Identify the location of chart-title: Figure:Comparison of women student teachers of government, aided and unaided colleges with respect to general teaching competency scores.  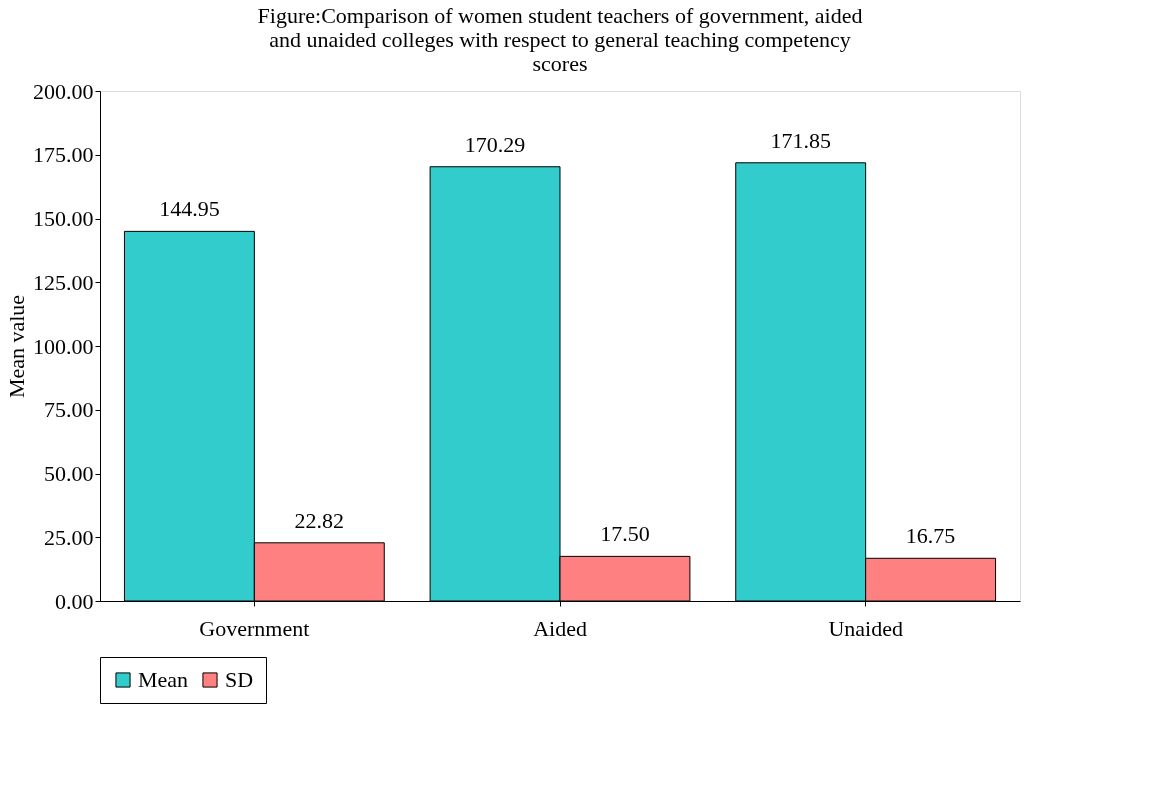
(560, 39).